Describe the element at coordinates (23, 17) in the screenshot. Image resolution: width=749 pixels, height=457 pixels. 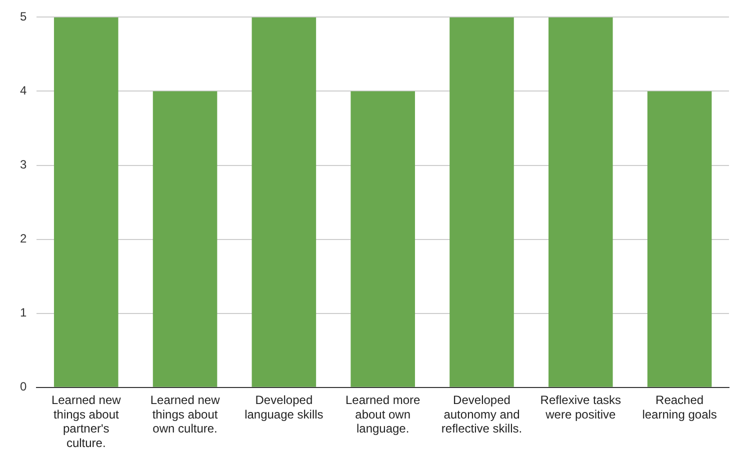
I see `y-tick-label: 5` at that location.